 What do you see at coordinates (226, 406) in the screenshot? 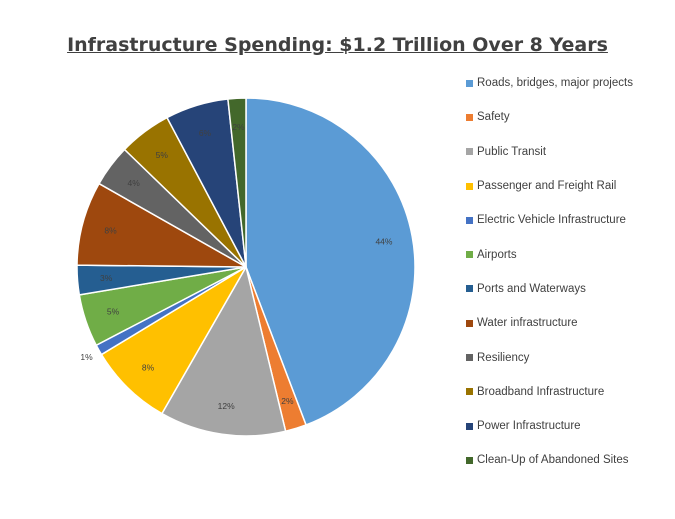
I see `data-label-public-transit: 12%` at bounding box center [226, 406].